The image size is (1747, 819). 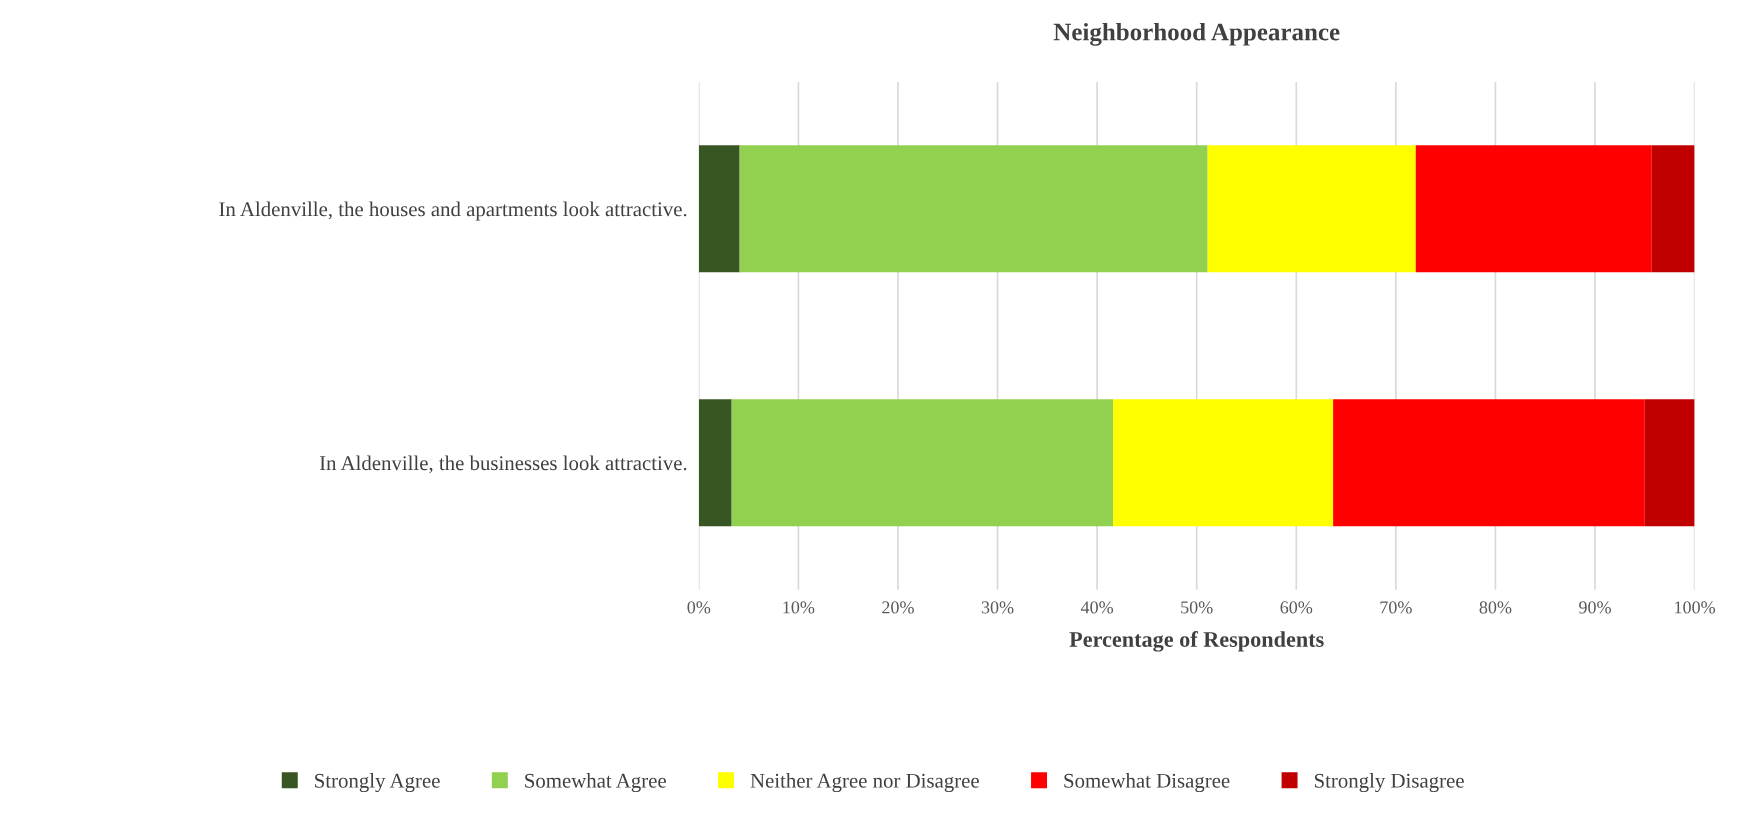 What do you see at coordinates (799, 607) in the screenshot?
I see `x-tick-label: 10%` at bounding box center [799, 607].